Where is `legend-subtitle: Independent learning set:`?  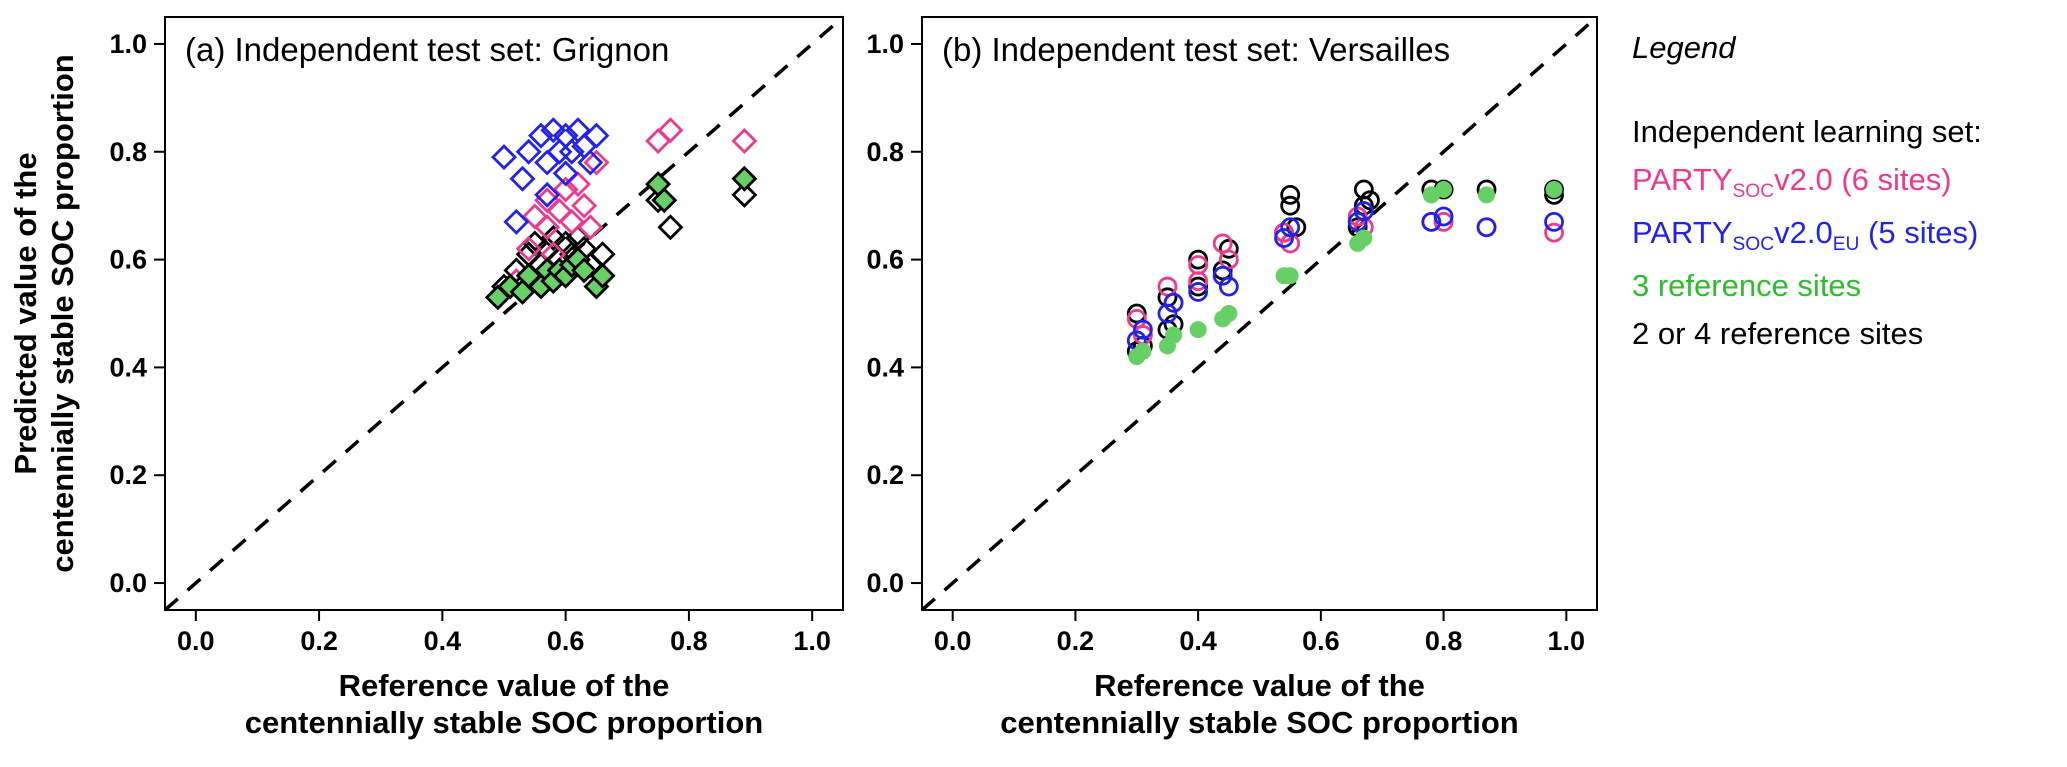
legend-subtitle: Independent learning set: is located at coordinates (1807, 131).